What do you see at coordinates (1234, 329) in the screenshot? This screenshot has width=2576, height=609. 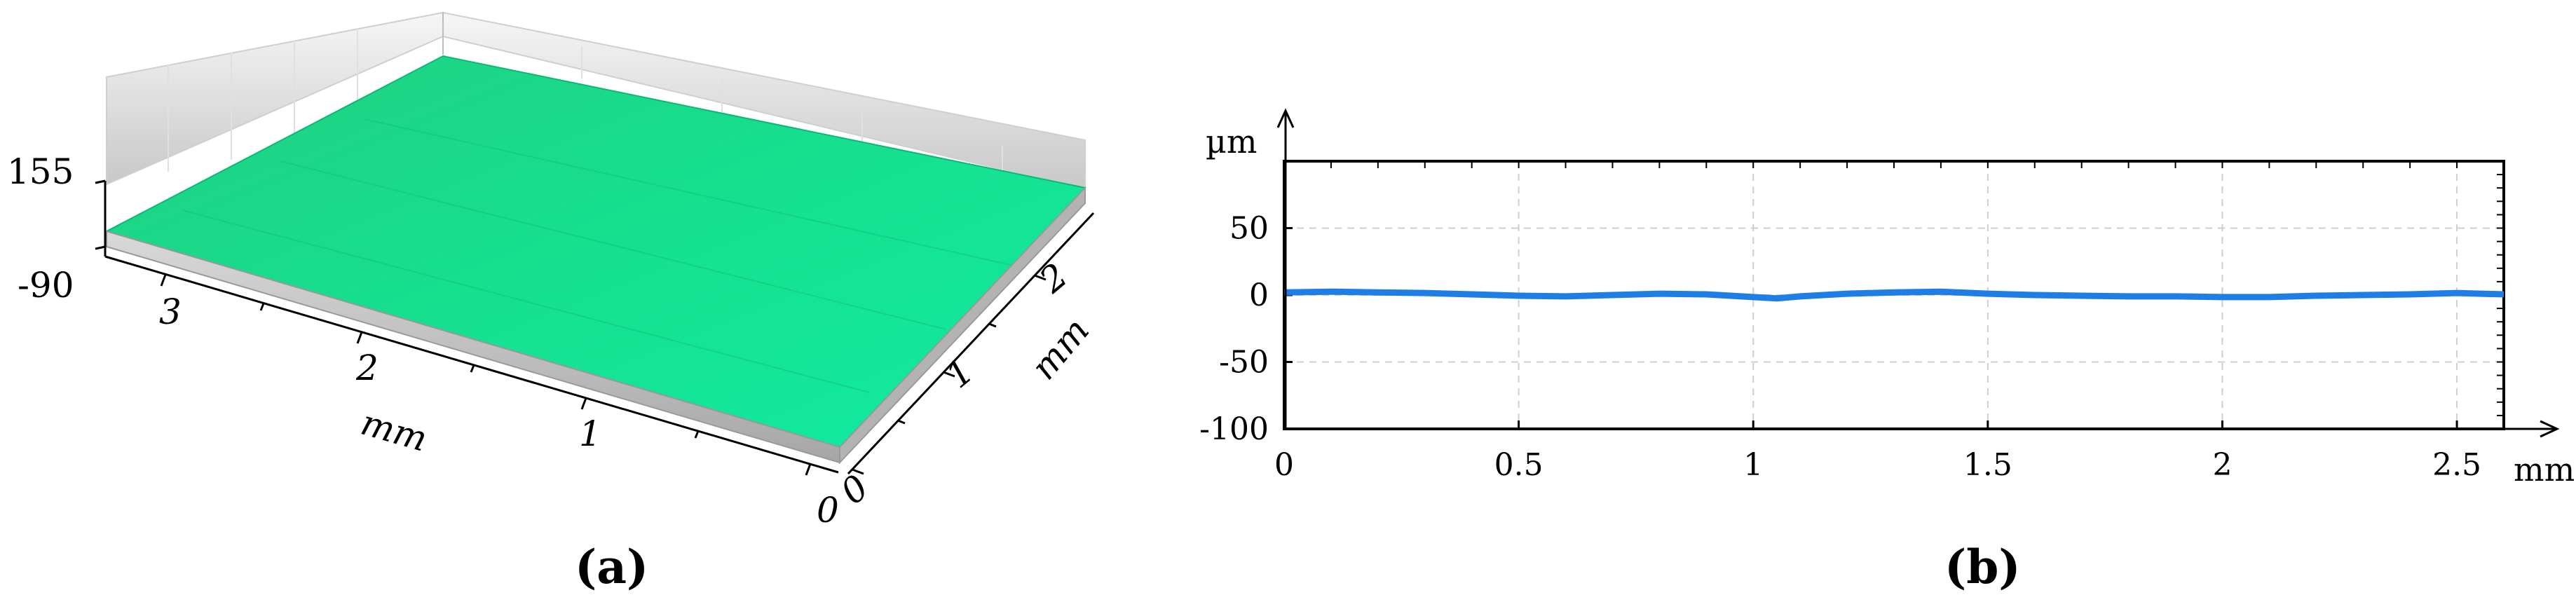 I see `y-tick-labels: 50 0 -50 -100` at bounding box center [1234, 329].